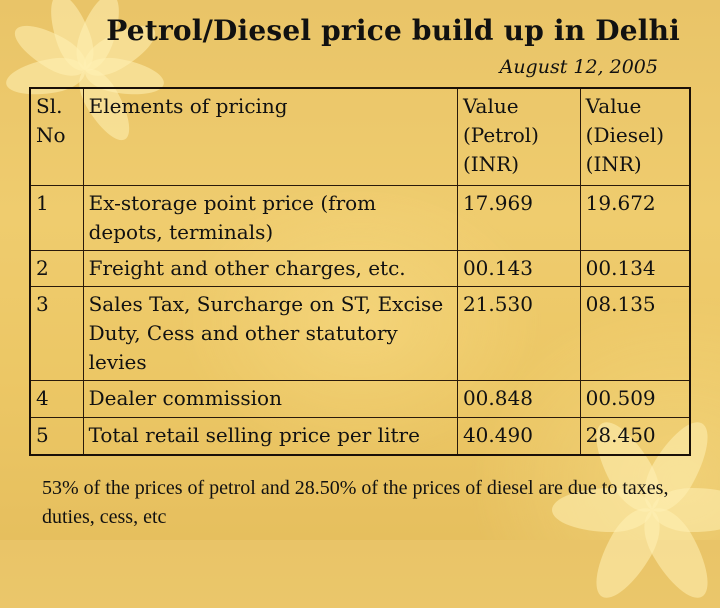 The height and width of the screenshot is (608, 720). I want to click on cell-petrol: 17.969, so click(518, 218).